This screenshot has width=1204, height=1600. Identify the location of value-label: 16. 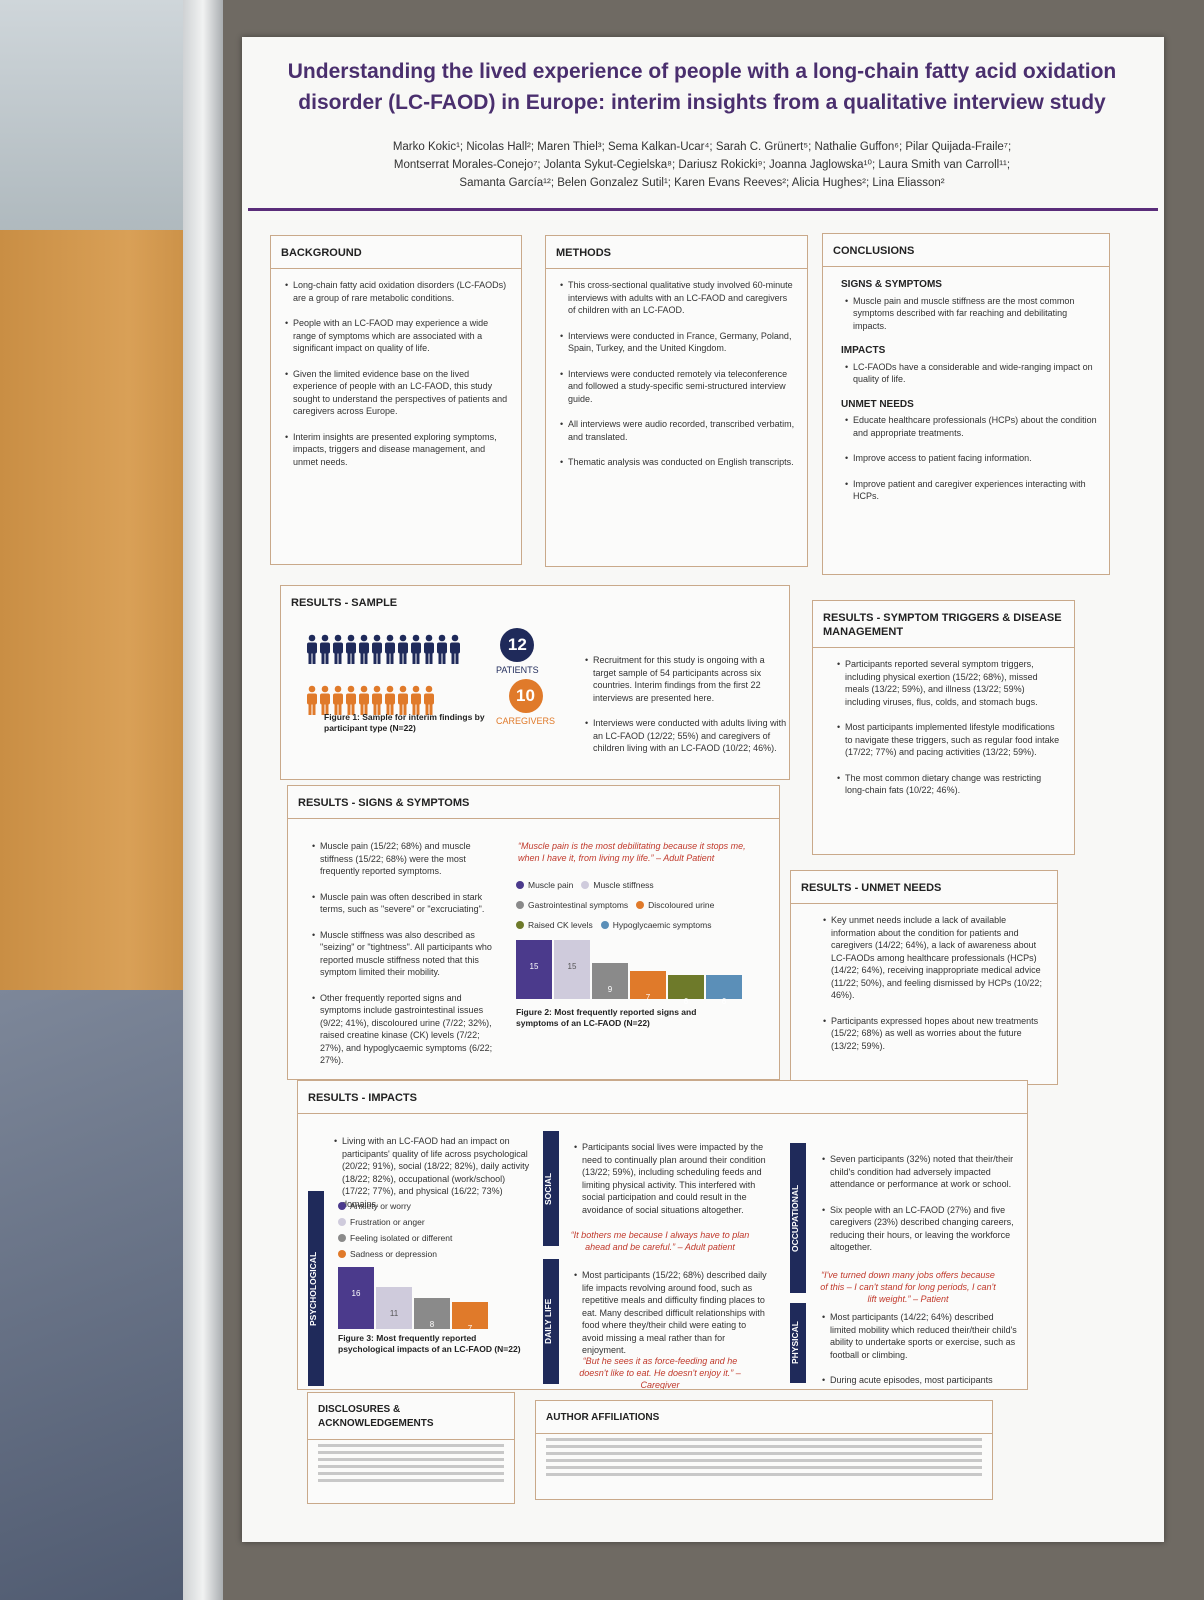
(356, 1293).